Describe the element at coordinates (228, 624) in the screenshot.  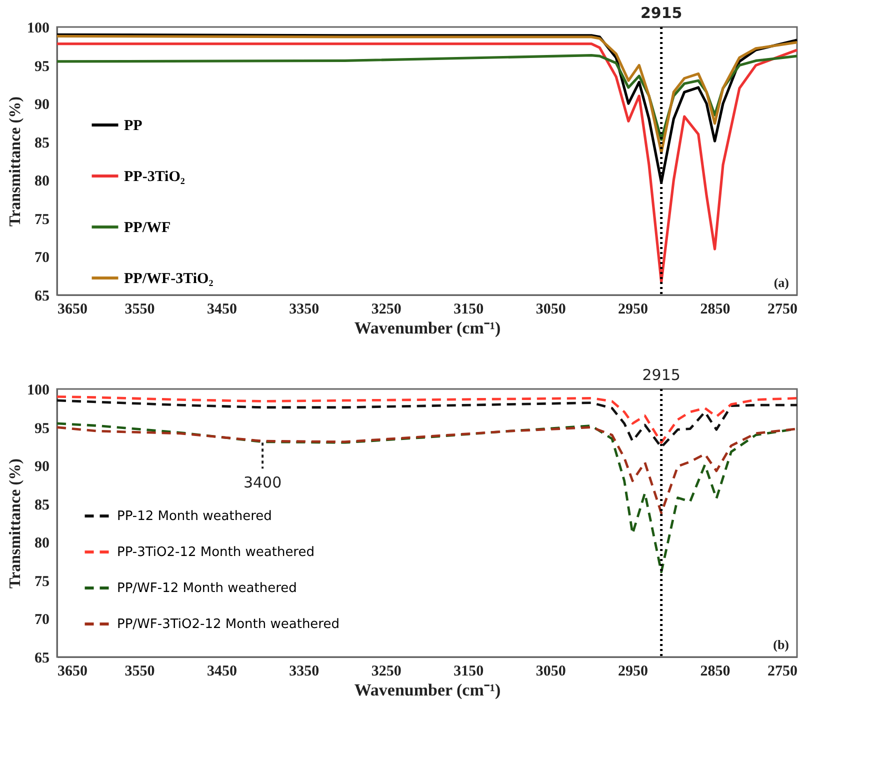
I see `legend-label: PP/WF-3TiO2-12 Month weathered` at that location.